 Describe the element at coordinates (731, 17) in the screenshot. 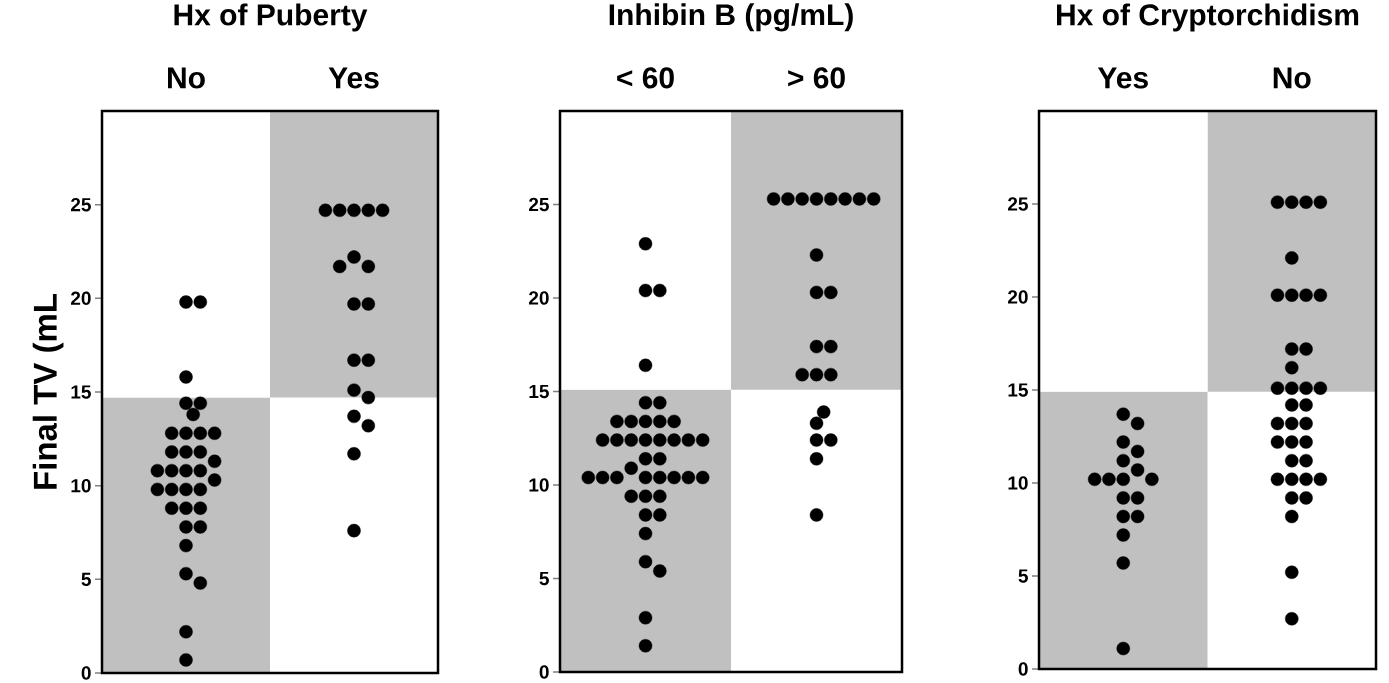

I see `chart-title: Inhibin B (pg/mL)` at that location.